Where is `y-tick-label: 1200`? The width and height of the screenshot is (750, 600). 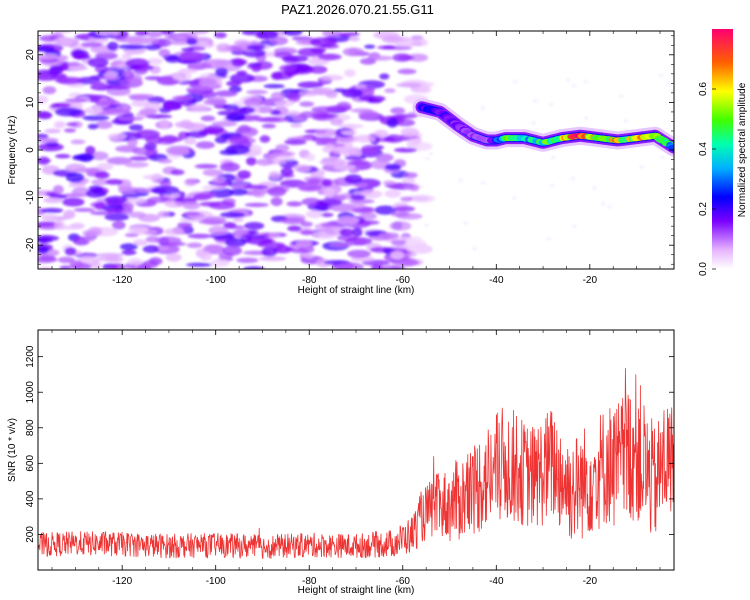 y-tick-label: 1200 is located at coordinates (30, 356).